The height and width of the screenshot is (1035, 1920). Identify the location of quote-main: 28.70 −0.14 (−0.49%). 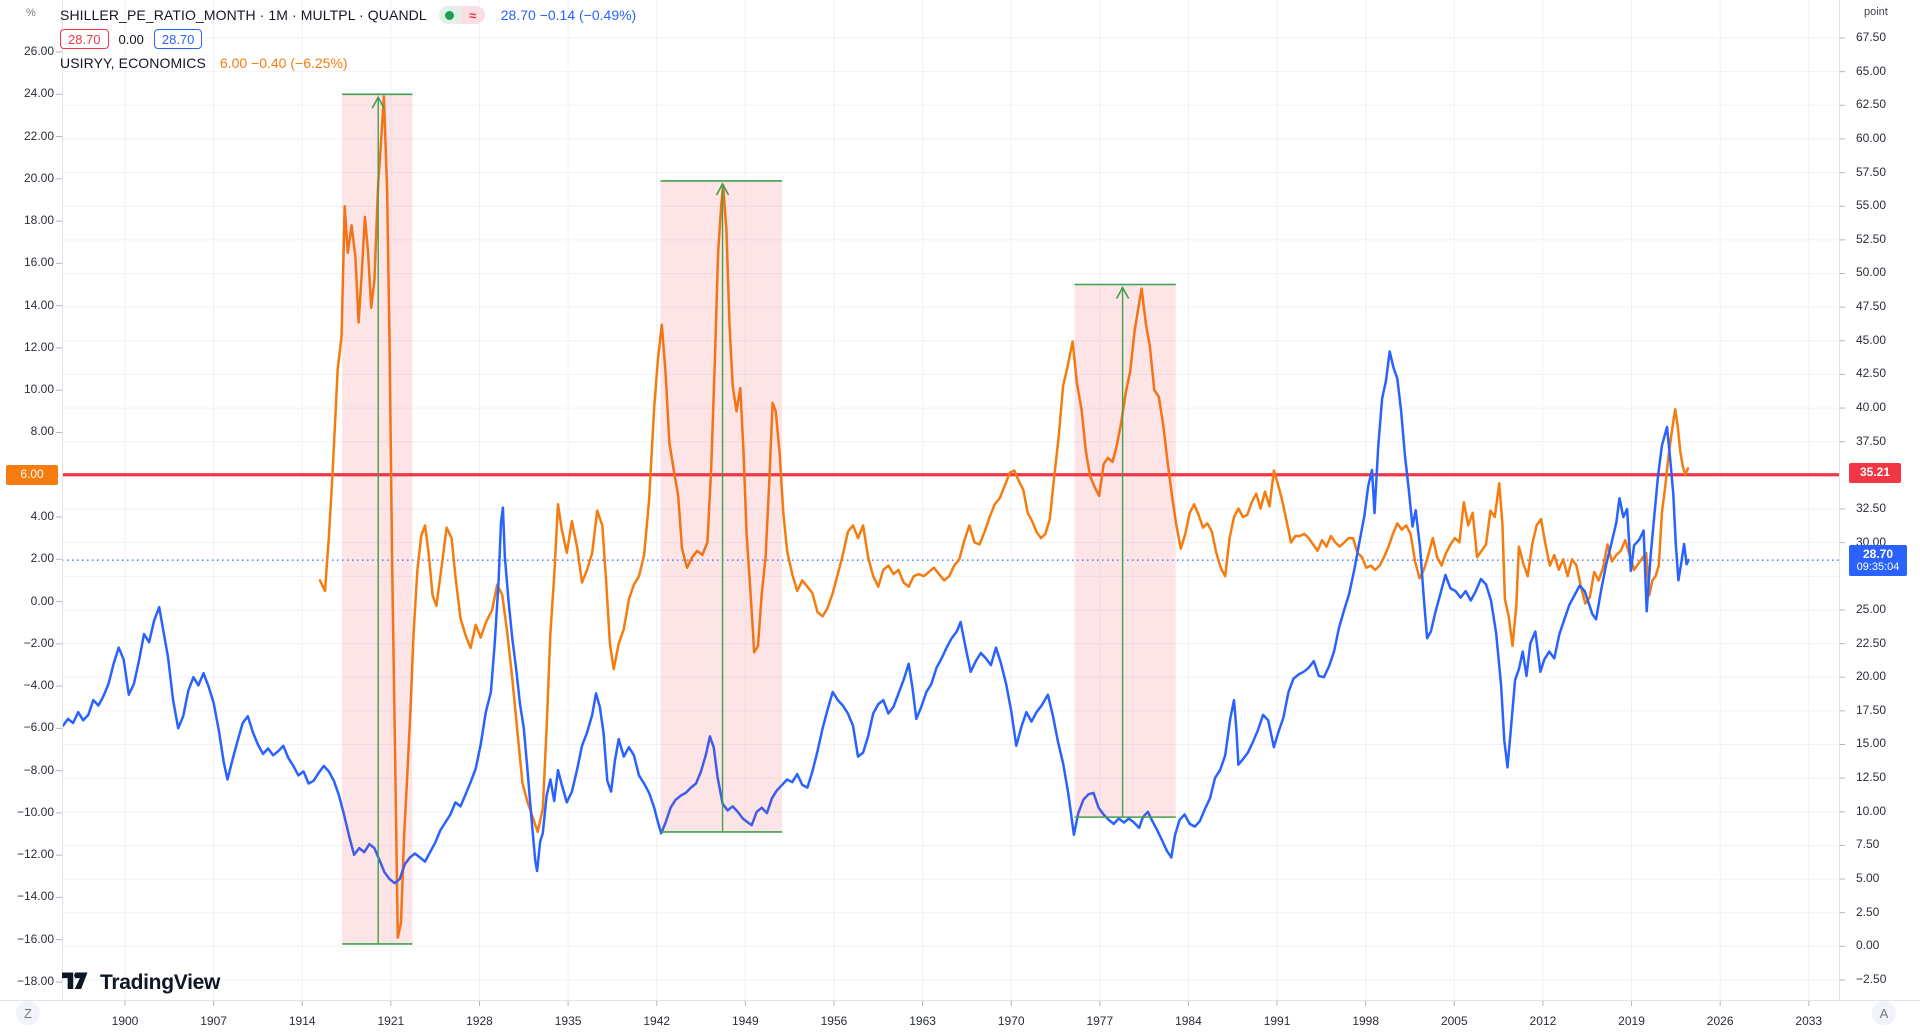
(568, 15).